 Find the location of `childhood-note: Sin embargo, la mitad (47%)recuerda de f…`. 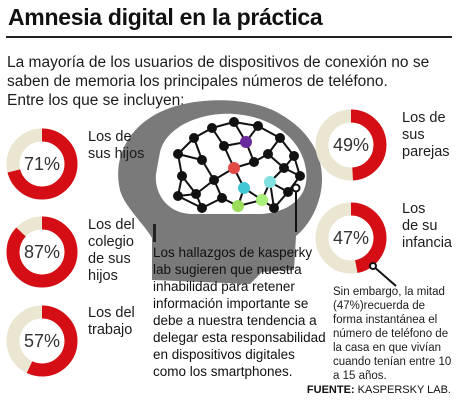

childhood-note: Sin embargo, la mitad (47%)recuerda de f… is located at coordinates (392, 334).